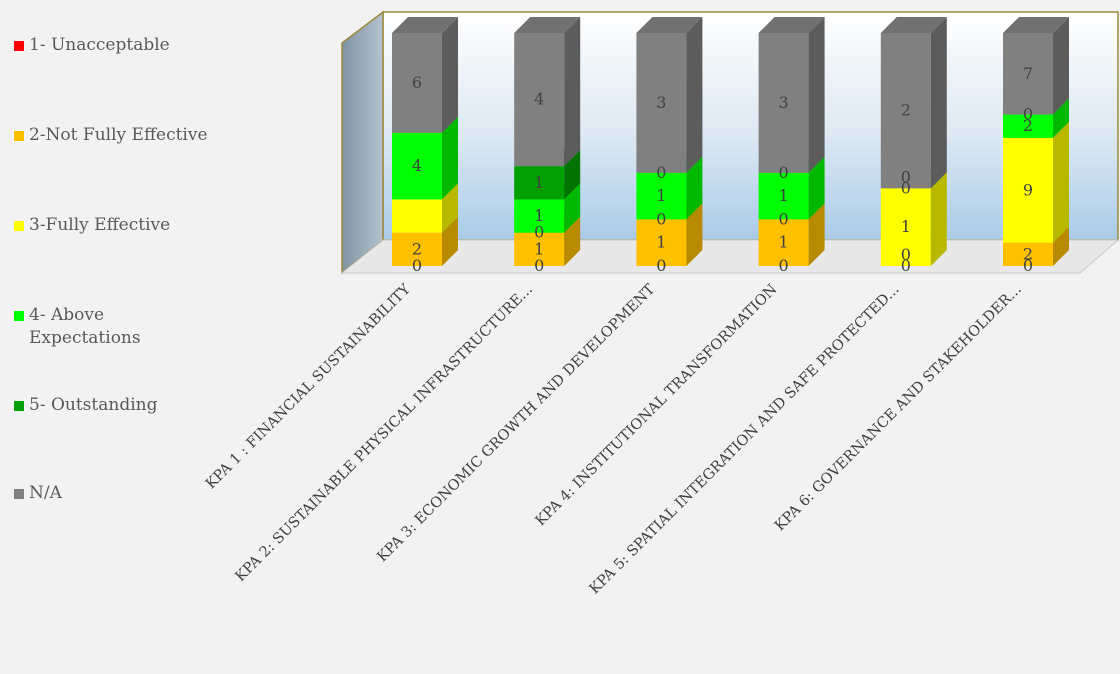 The height and width of the screenshot is (674, 1120). I want to click on legend-item: 2-Not Fully Effective, so click(121, 135).